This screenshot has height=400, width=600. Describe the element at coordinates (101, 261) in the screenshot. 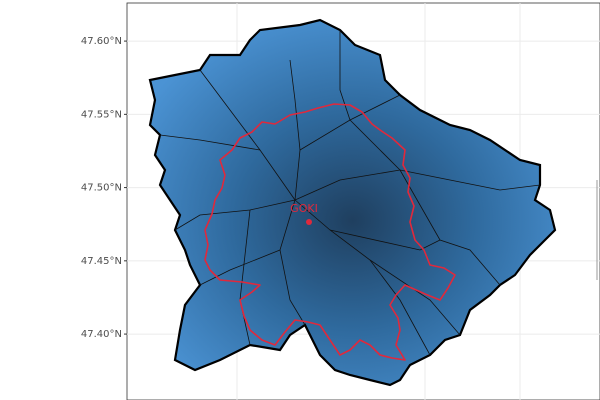

I see `y-tick-label: 47.45°N` at that location.